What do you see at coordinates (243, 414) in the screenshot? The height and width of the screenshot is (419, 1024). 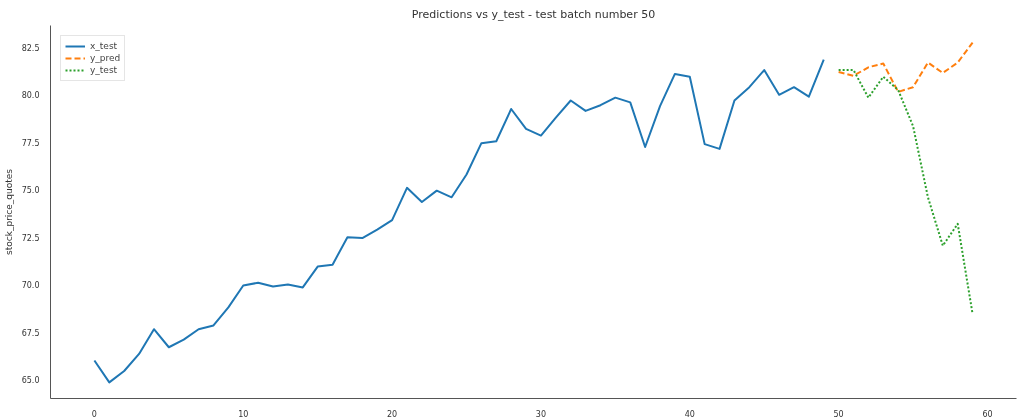 I see `x-tick-label: 10` at bounding box center [243, 414].